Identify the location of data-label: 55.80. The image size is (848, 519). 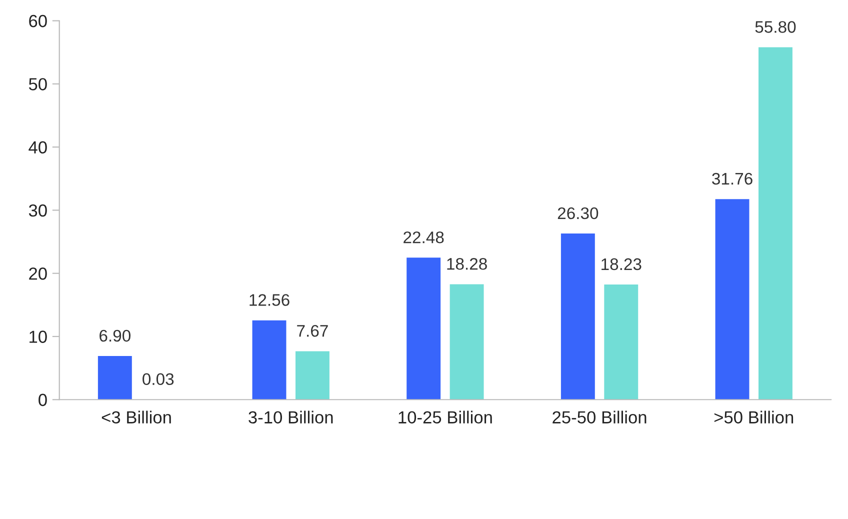
(775, 27).